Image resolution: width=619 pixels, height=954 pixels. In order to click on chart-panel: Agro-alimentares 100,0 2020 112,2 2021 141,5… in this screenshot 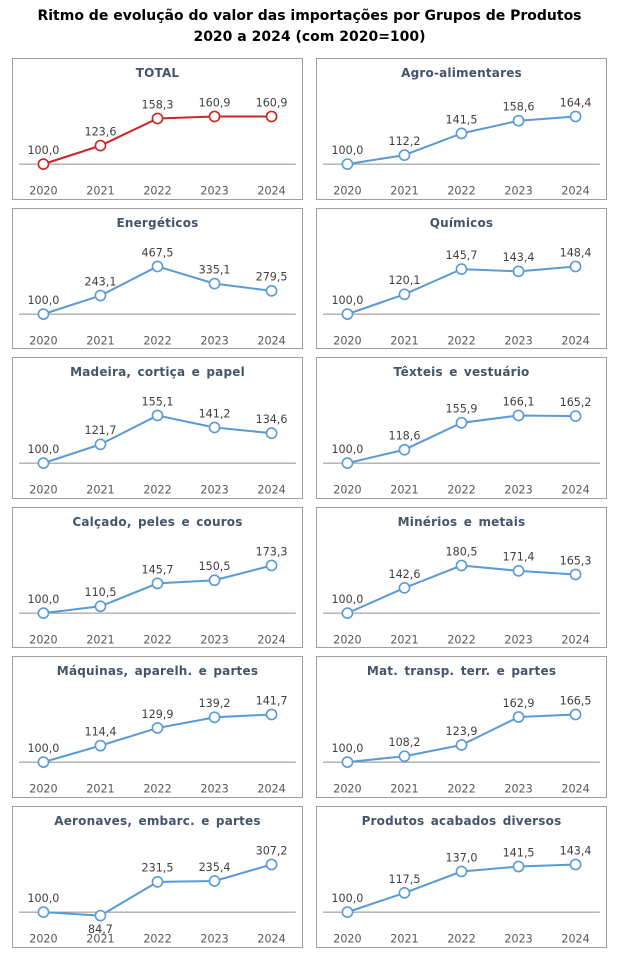, I will do `click(461, 129)`.